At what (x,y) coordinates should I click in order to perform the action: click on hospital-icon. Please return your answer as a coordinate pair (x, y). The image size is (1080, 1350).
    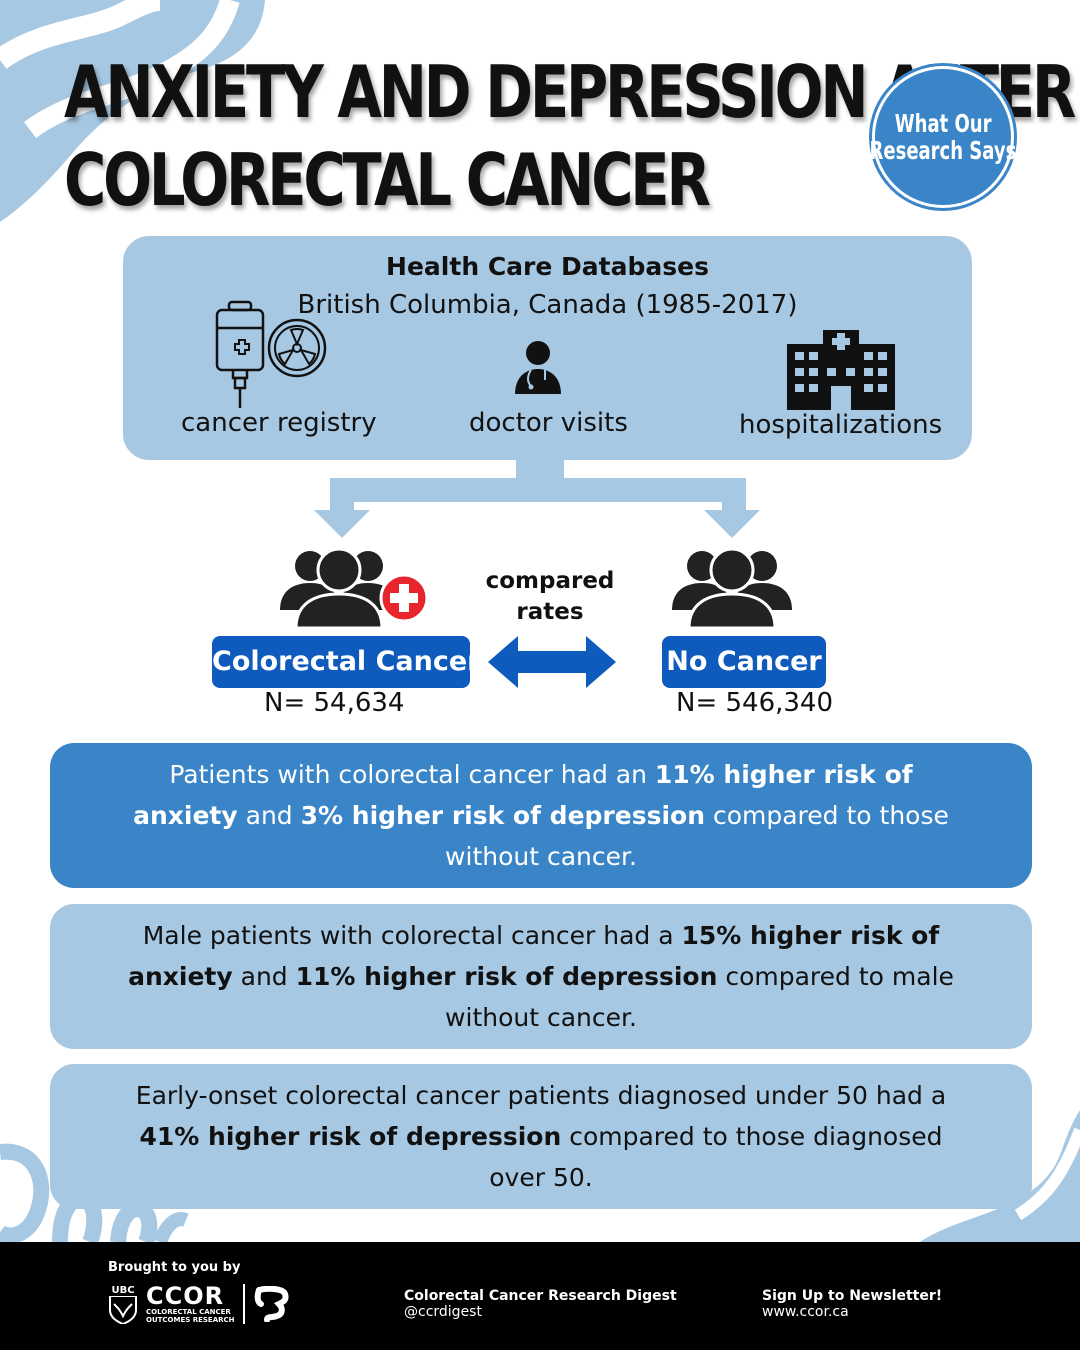
    Looking at the image, I should click on (841, 370).